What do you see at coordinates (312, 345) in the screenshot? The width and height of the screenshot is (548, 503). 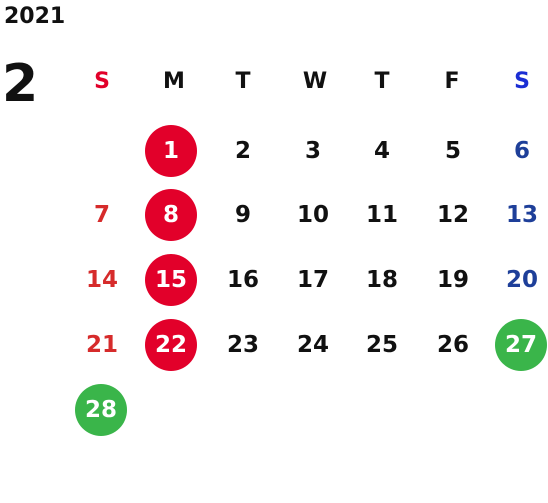 I see `day-24: 24` at bounding box center [312, 345].